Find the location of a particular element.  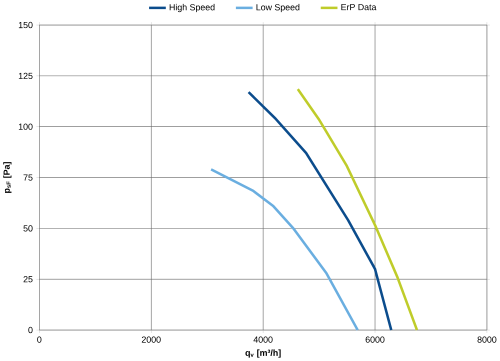

y-tick-label: 75 is located at coordinates (28, 177).